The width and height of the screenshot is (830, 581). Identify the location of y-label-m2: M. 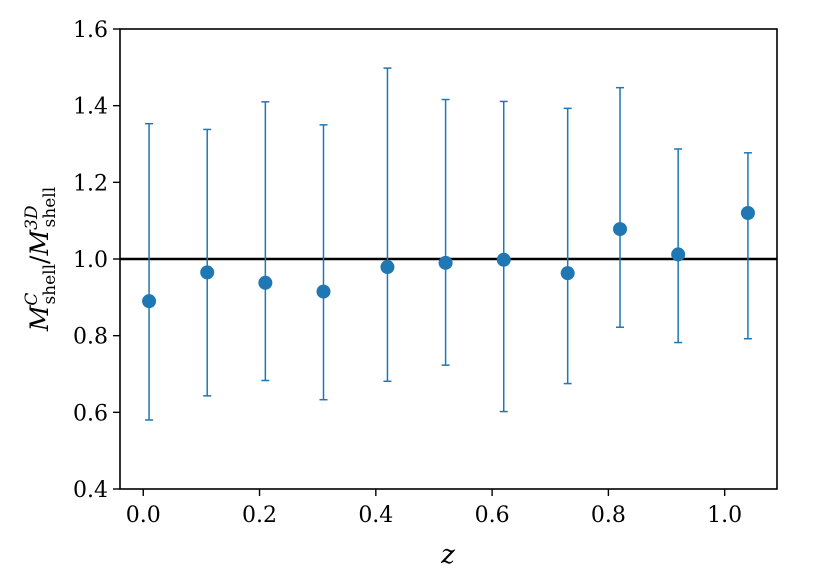
(39, 243).